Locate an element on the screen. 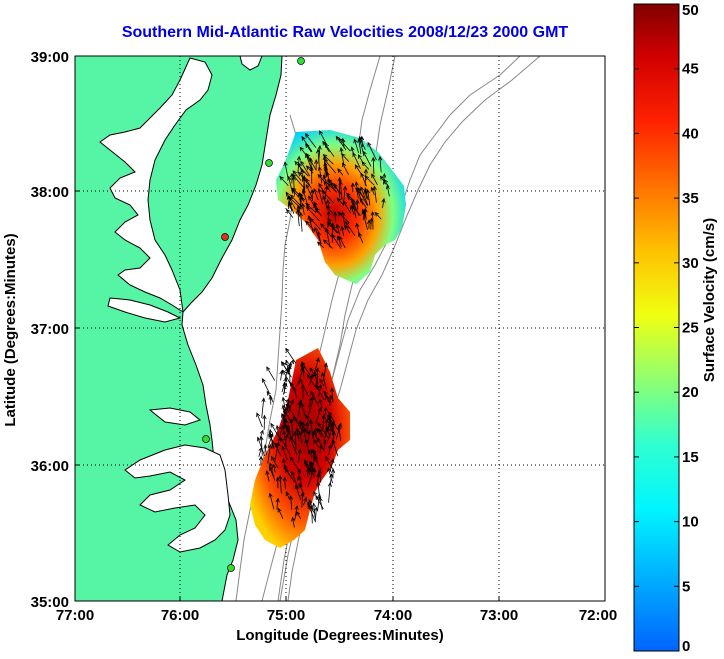 This screenshot has width=724, height=659. x-tick-label: 72:00 is located at coordinates (598, 615).